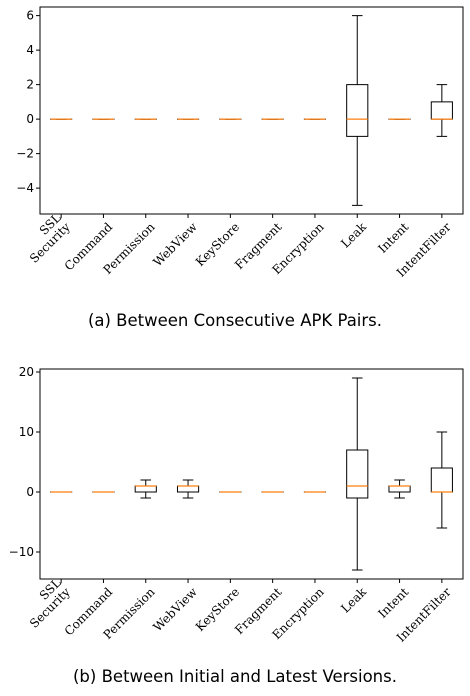 Image resolution: width=470 pixels, height=696 pixels. I want to click on y-tick-label: −10, so click(21, 552).